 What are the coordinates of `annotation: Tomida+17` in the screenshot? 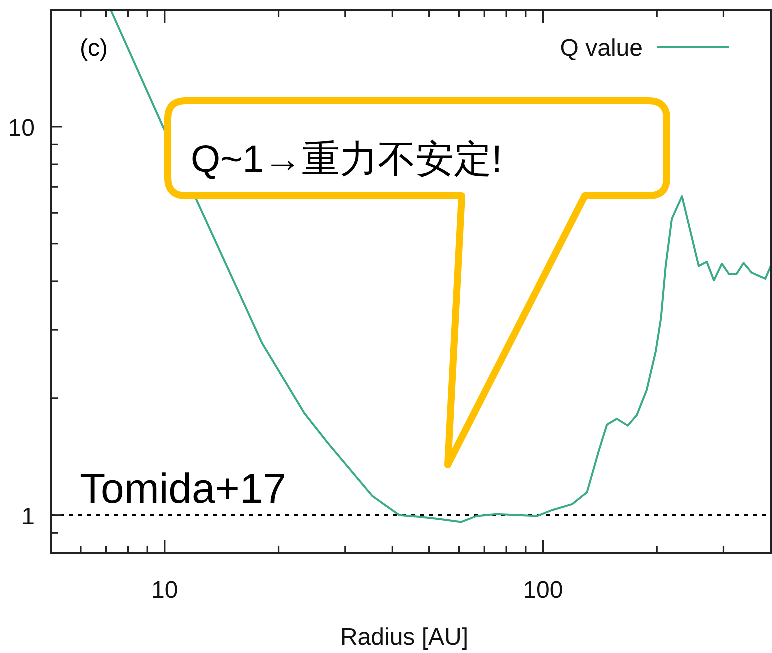 It's located at (183, 488).